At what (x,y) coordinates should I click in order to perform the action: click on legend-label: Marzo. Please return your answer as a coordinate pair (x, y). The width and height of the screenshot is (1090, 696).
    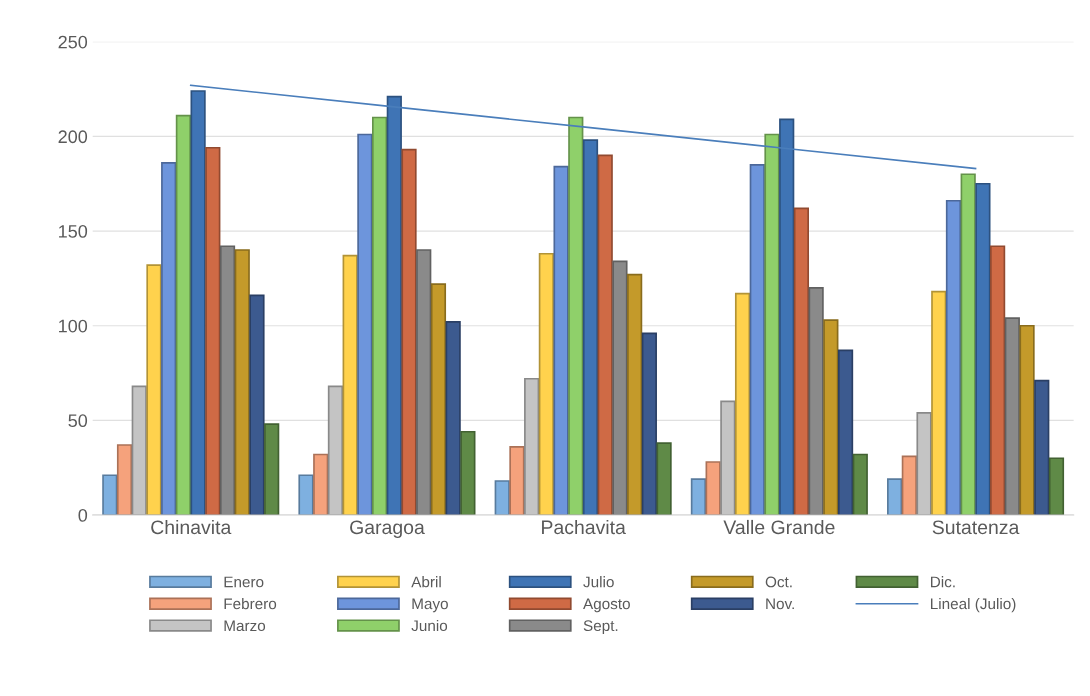
    Looking at the image, I should click on (245, 626).